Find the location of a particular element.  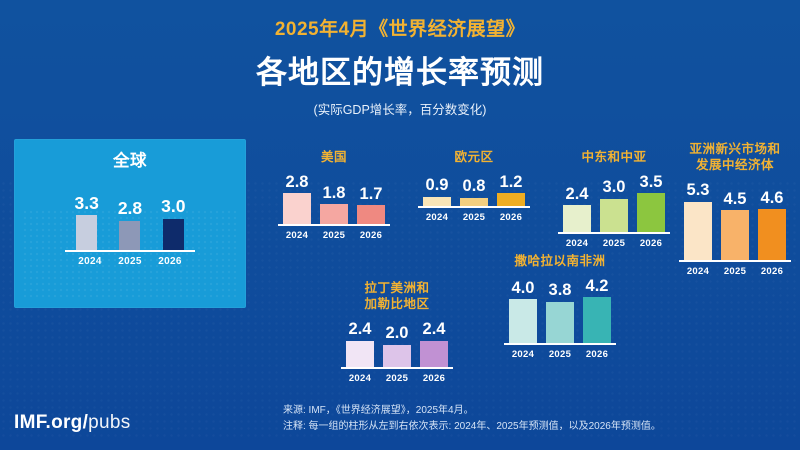

chart-united-states: 美国 2.8 1.8 1.7 2024 2025 2026 is located at coordinates (334, 195).